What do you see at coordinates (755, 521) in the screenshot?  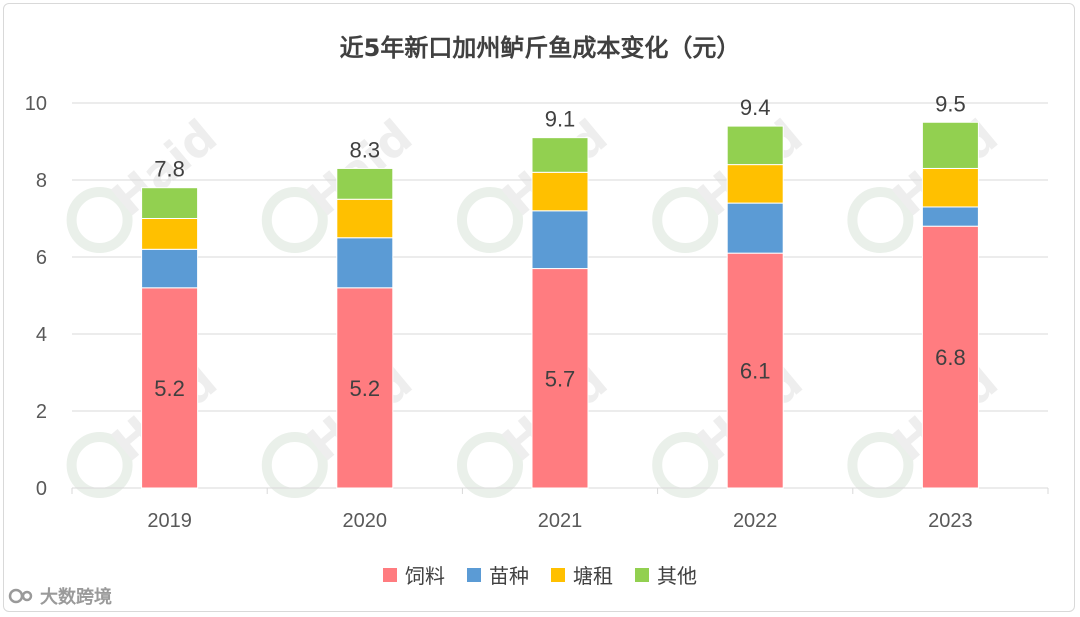 I see `x-tick-label: 2022` at bounding box center [755, 521].